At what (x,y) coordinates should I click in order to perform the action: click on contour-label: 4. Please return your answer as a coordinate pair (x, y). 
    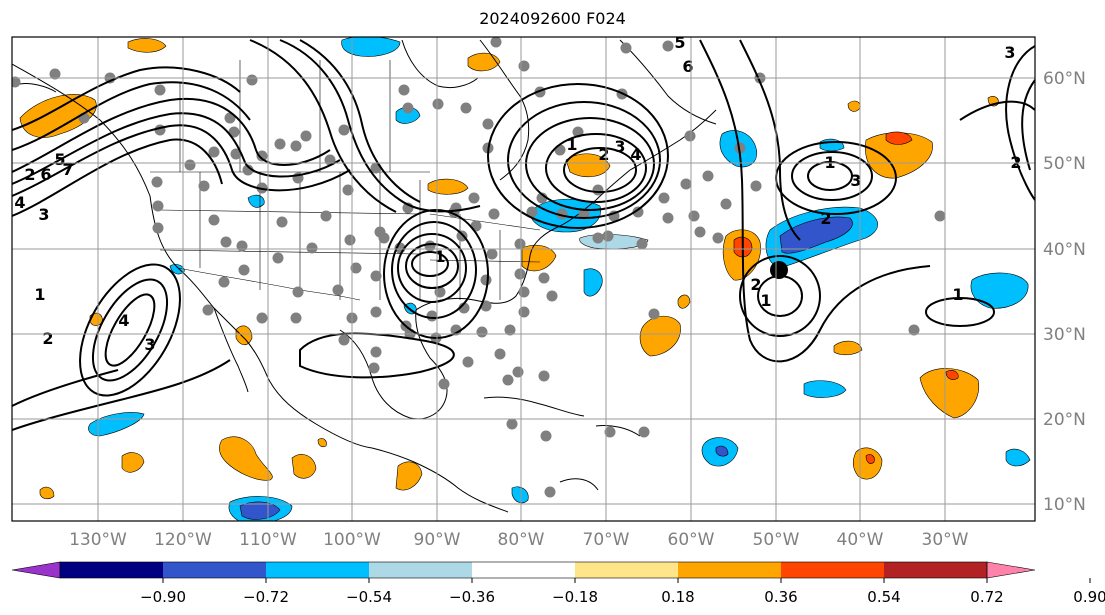
    Looking at the image, I should click on (123, 320).